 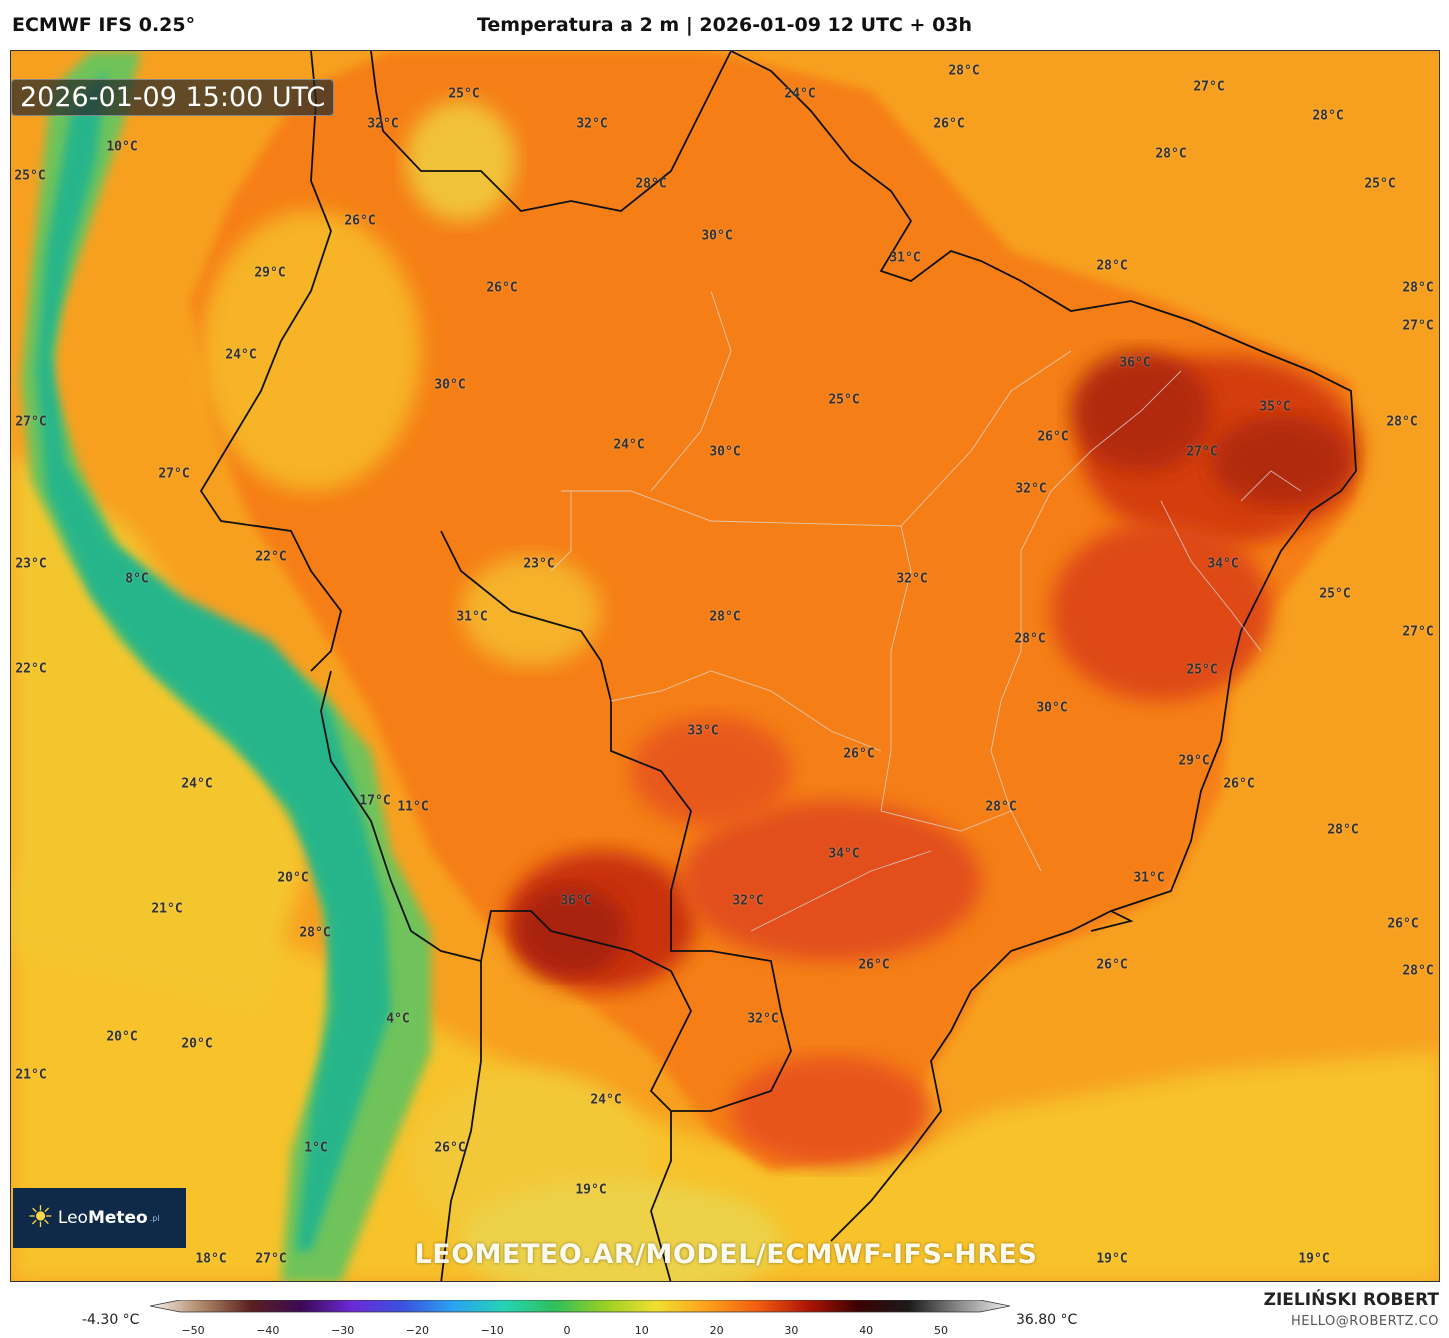 What do you see at coordinates (791, 1330) in the screenshot?
I see `colorbar-tick: 30` at bounding box center [791, 1330].